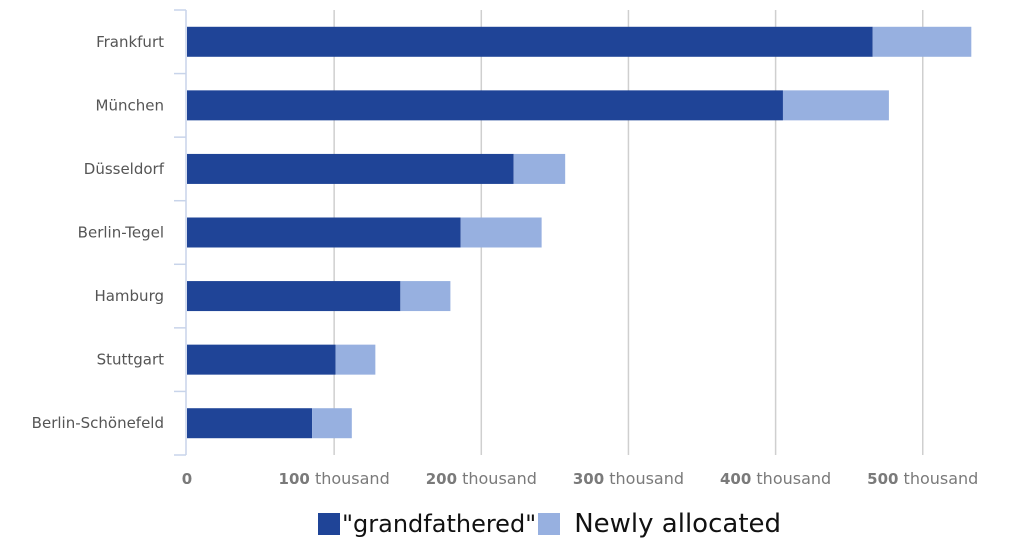  I want to click on legend-item-newly-allocated: Newly allocated, so click(659, 524).